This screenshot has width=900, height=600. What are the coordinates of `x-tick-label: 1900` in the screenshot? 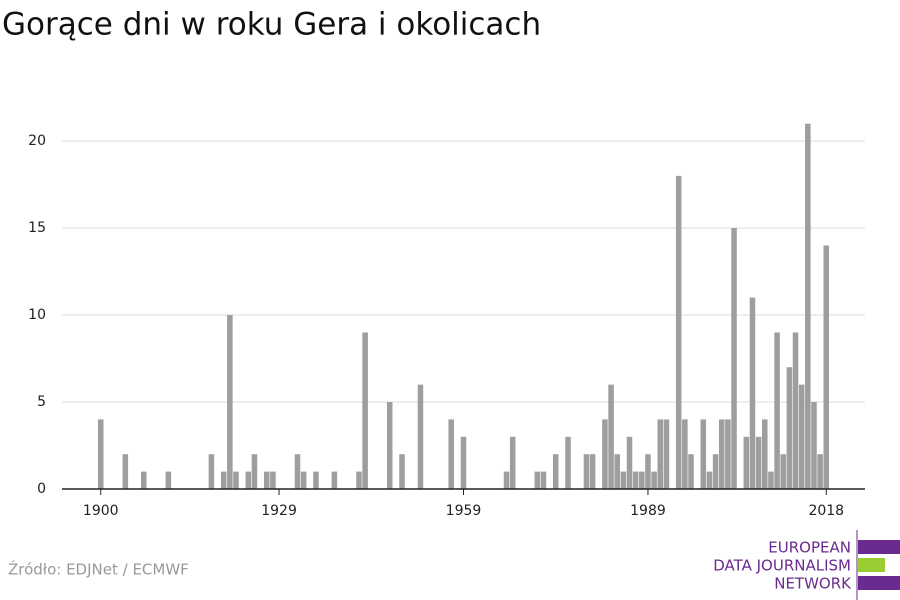 It's located at (101, 511).